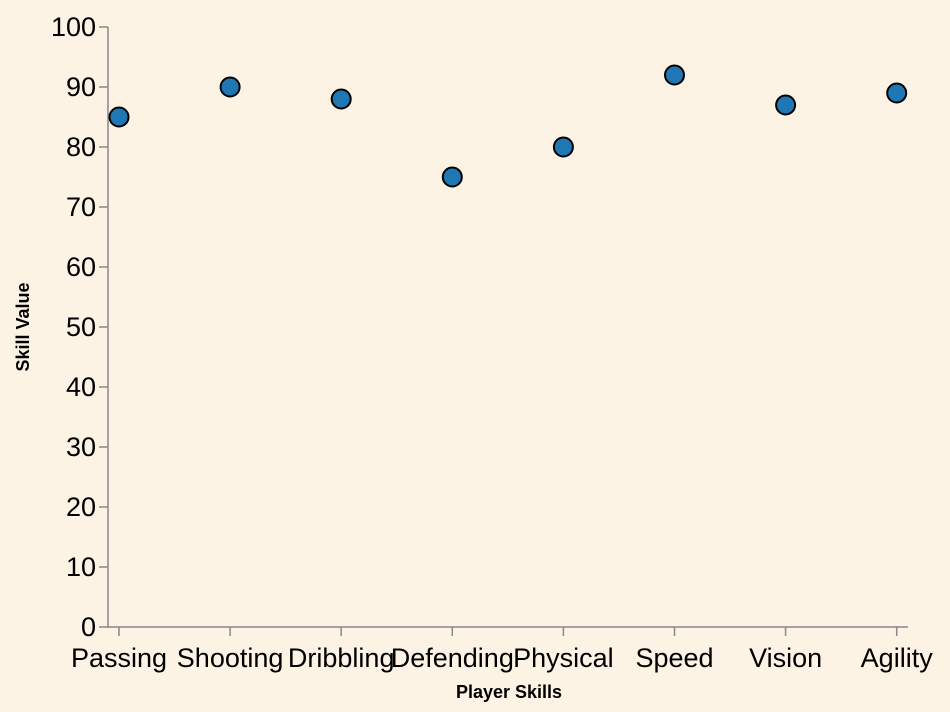  I want to click on y-tick-label: 0, so click(88, 627).